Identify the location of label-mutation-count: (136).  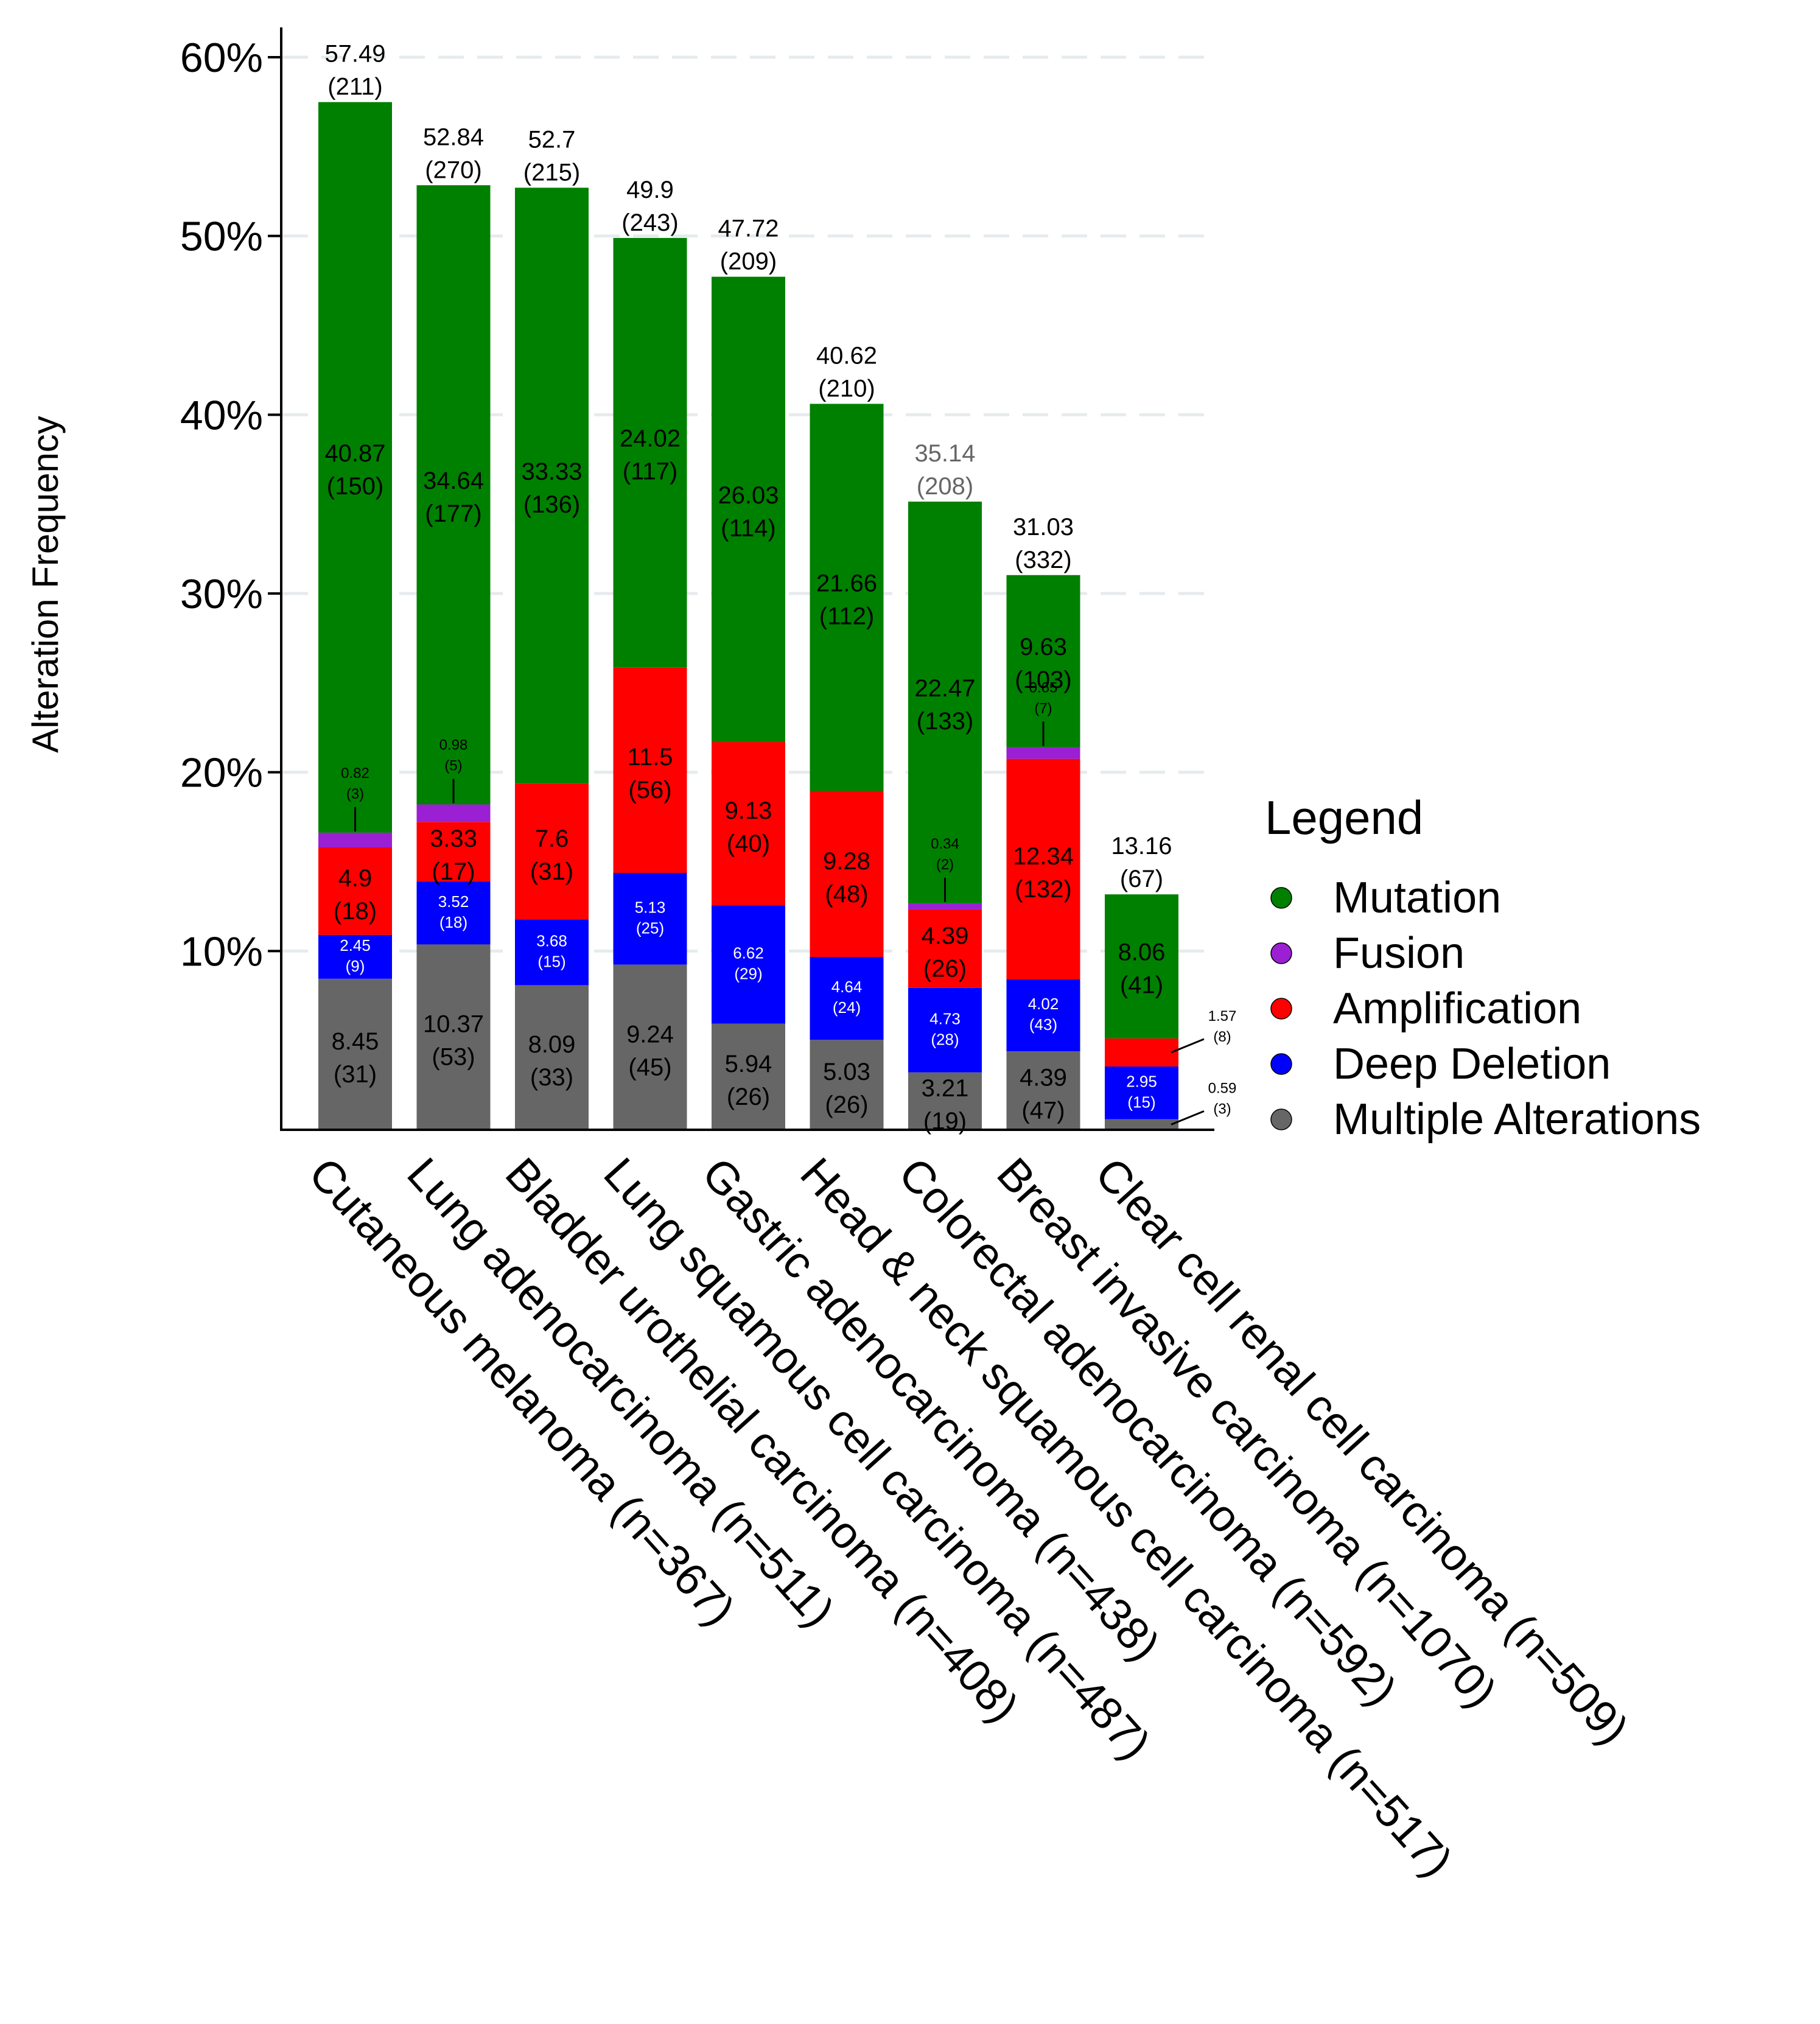
(551, 504).